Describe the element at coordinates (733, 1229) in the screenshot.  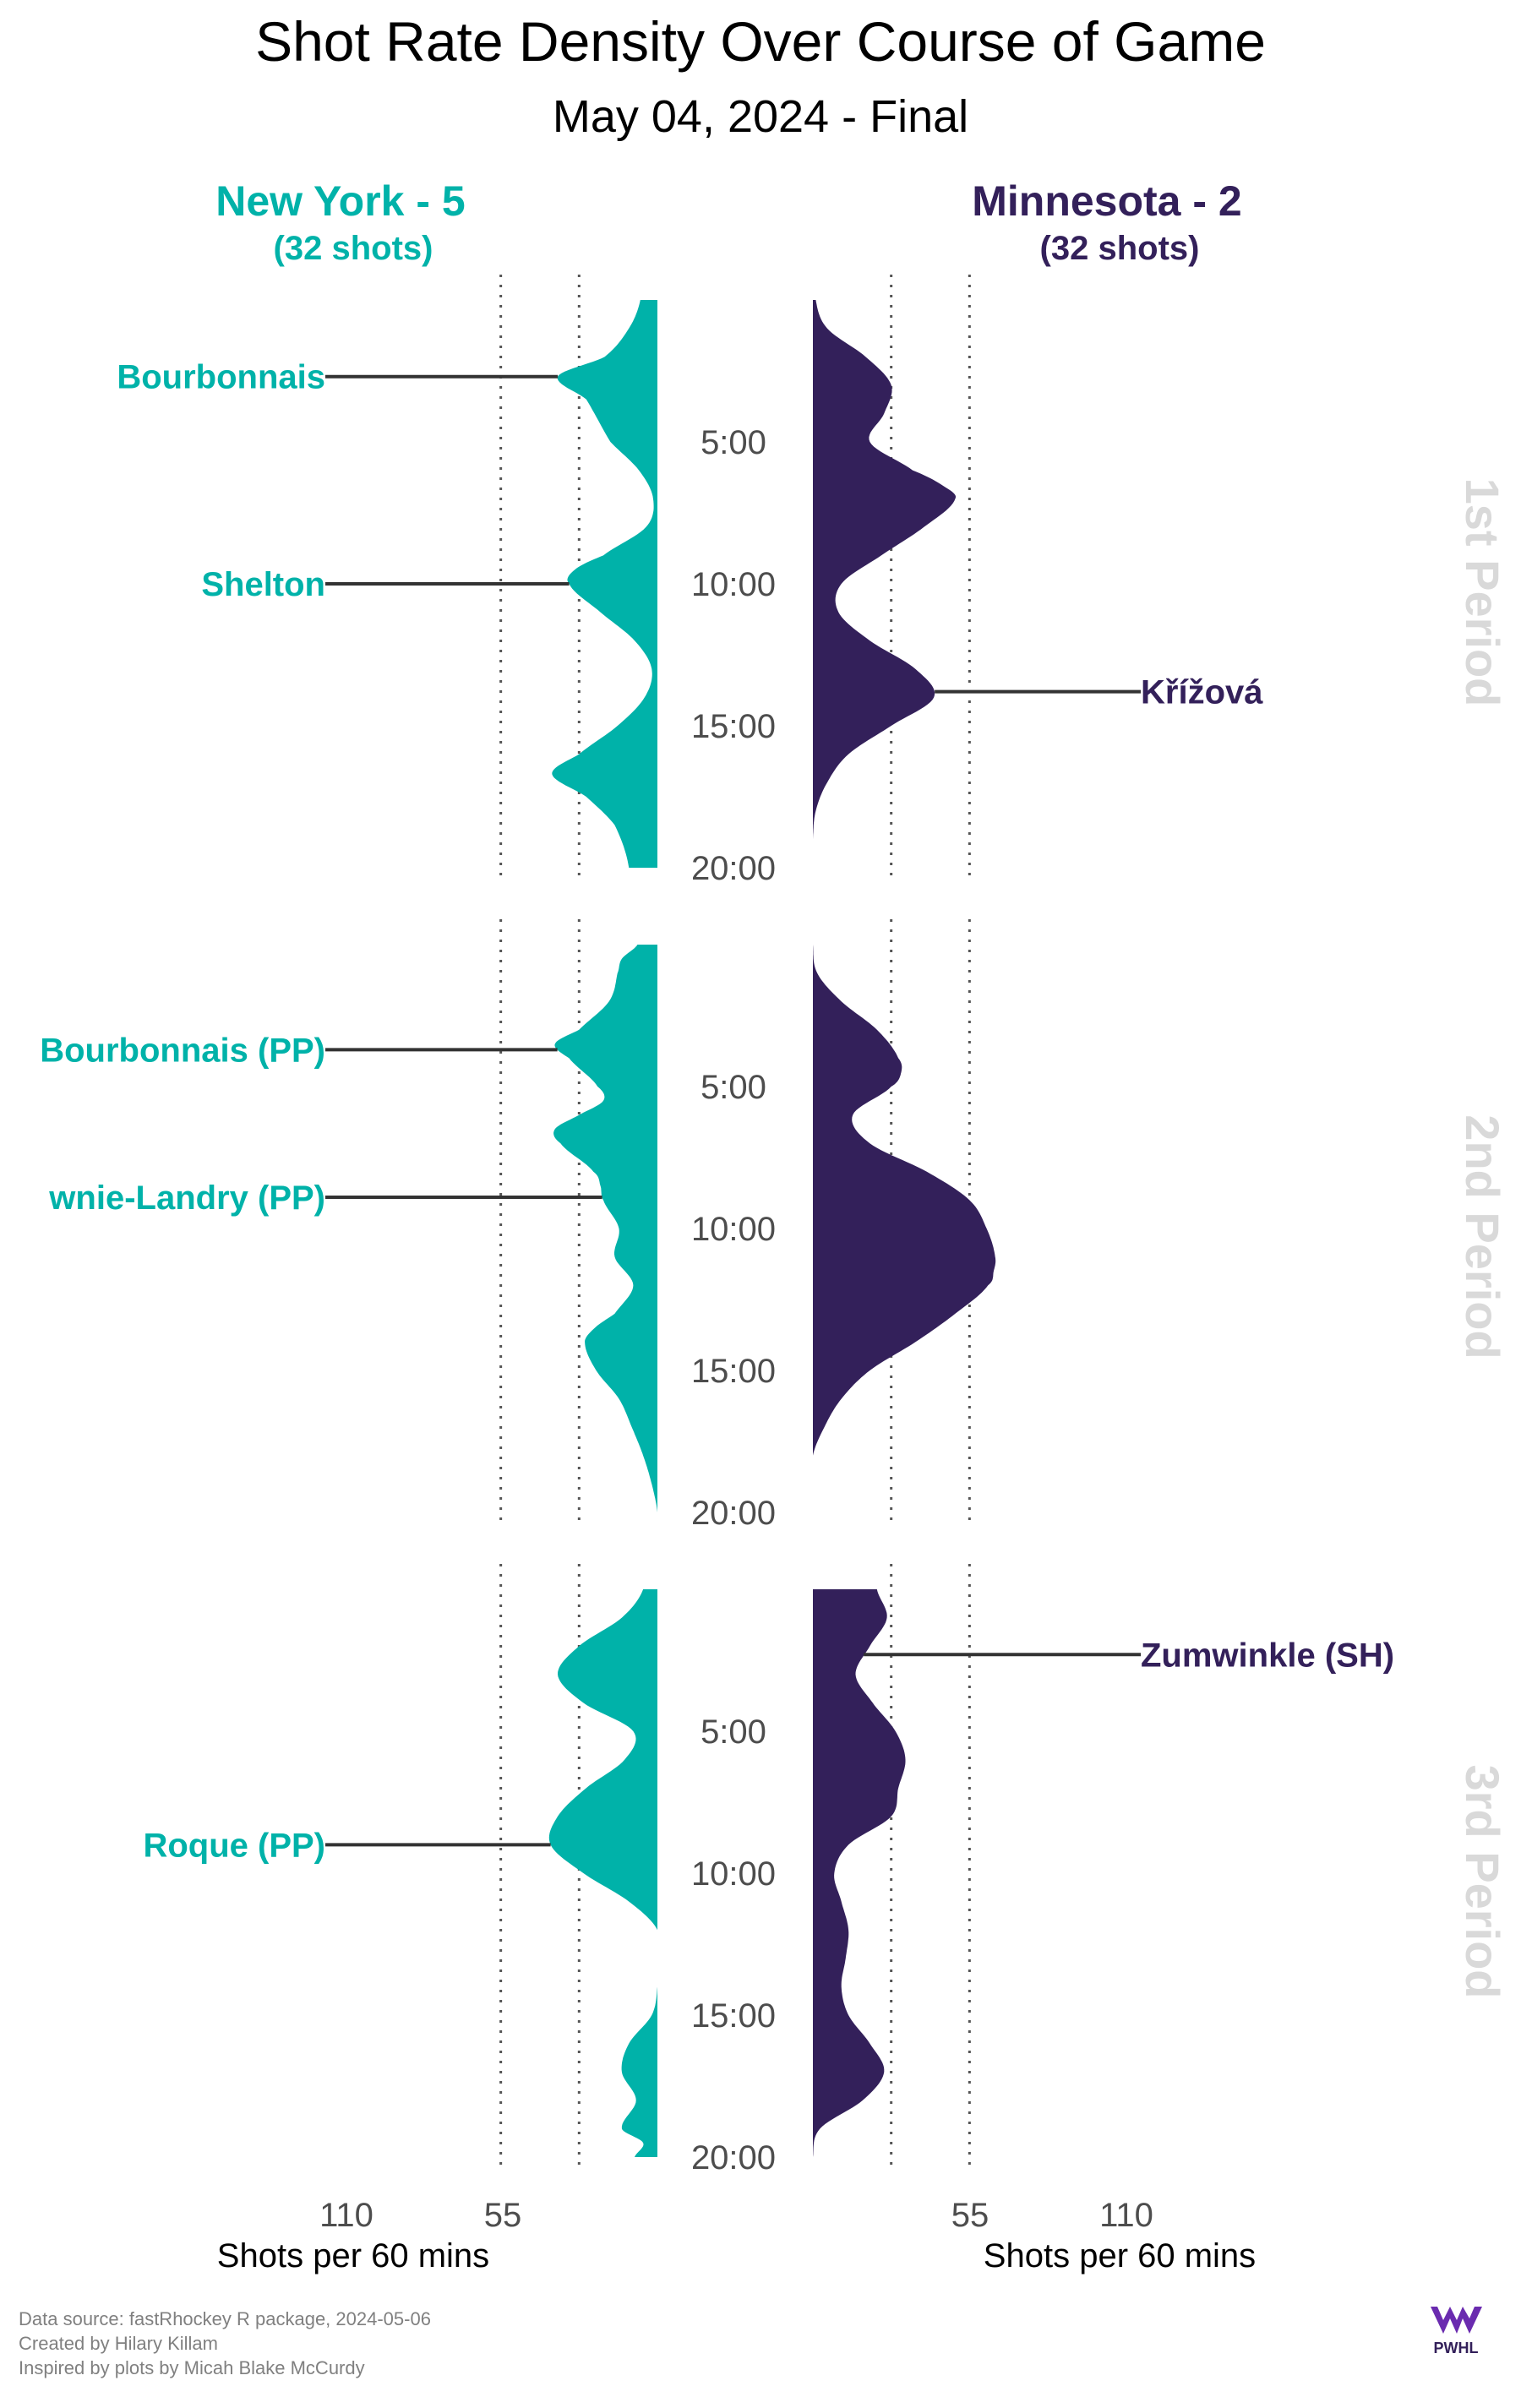
I see `time-label-p2-10: 10:00` at that location.